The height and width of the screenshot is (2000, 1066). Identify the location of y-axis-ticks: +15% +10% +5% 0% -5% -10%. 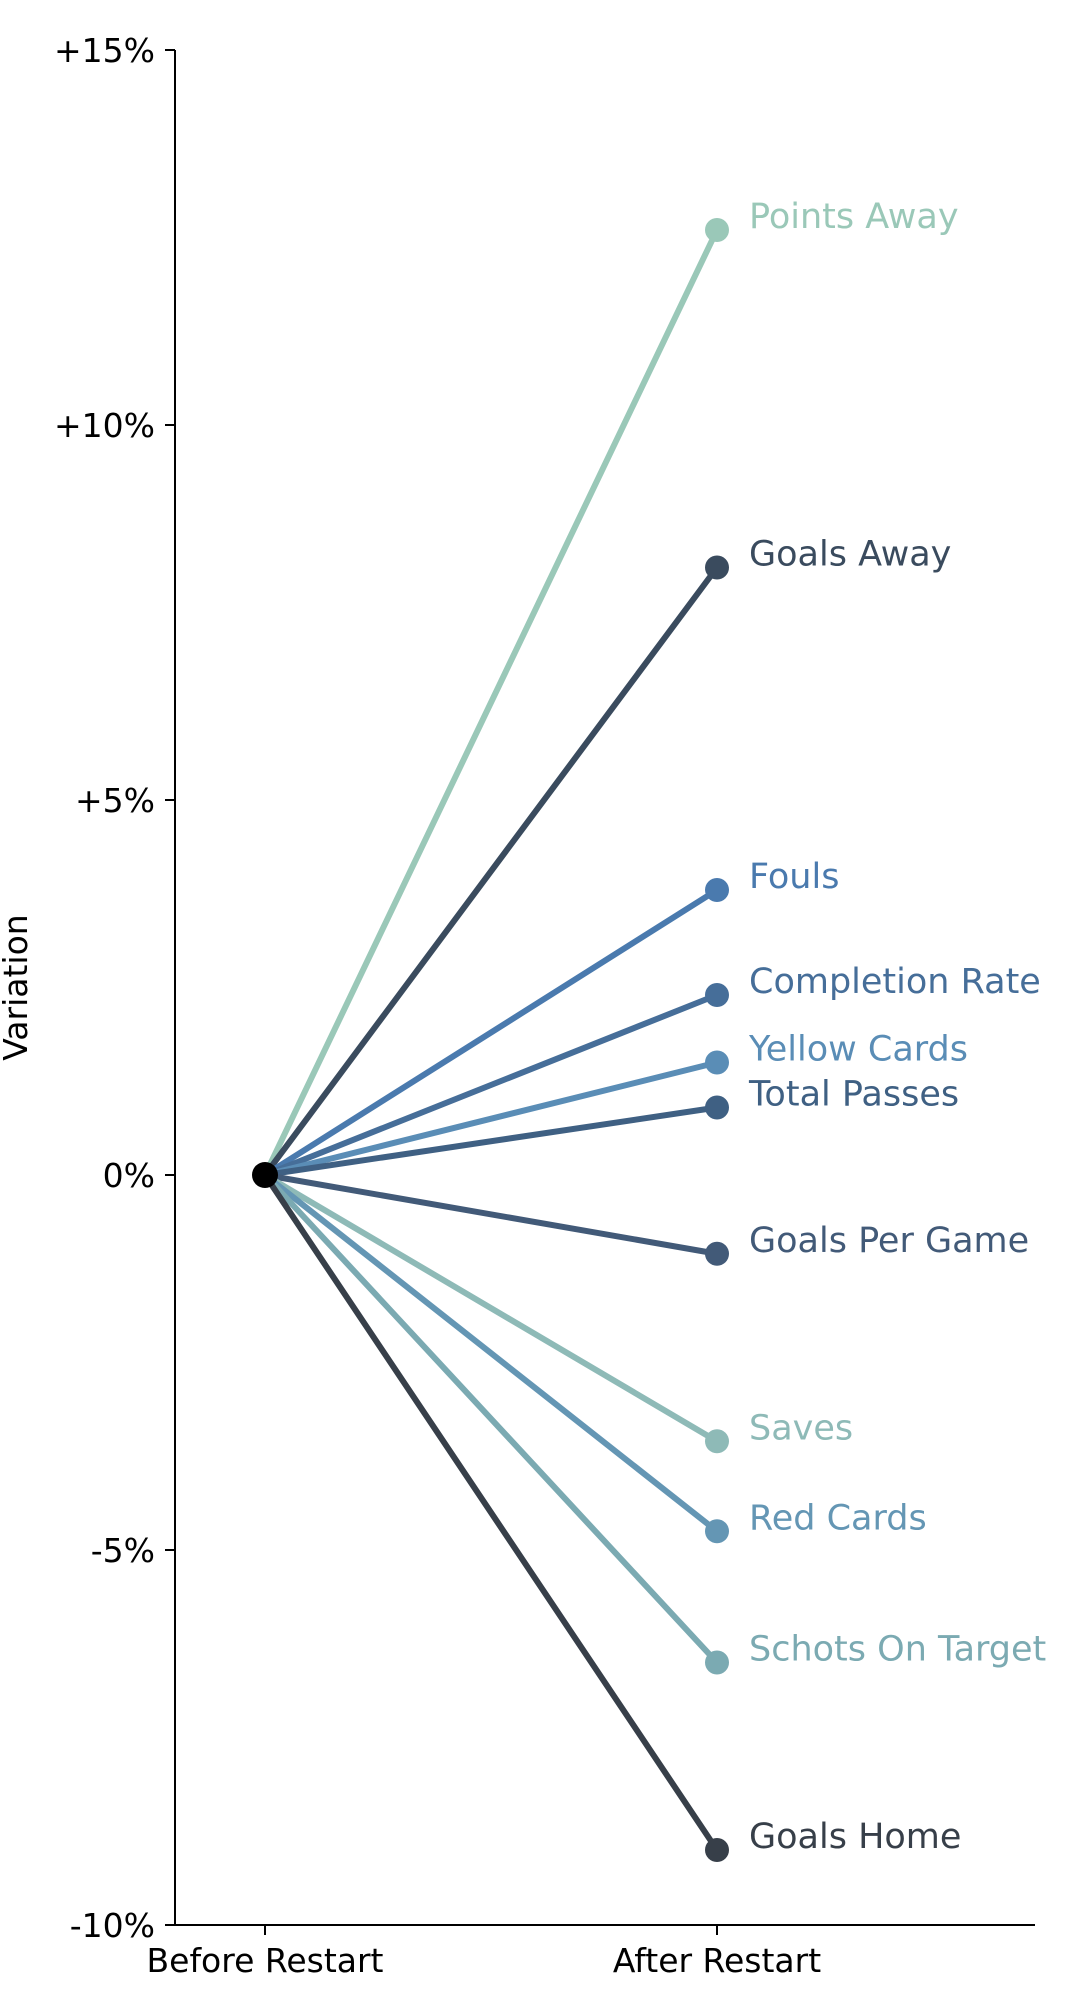
(114, 988).